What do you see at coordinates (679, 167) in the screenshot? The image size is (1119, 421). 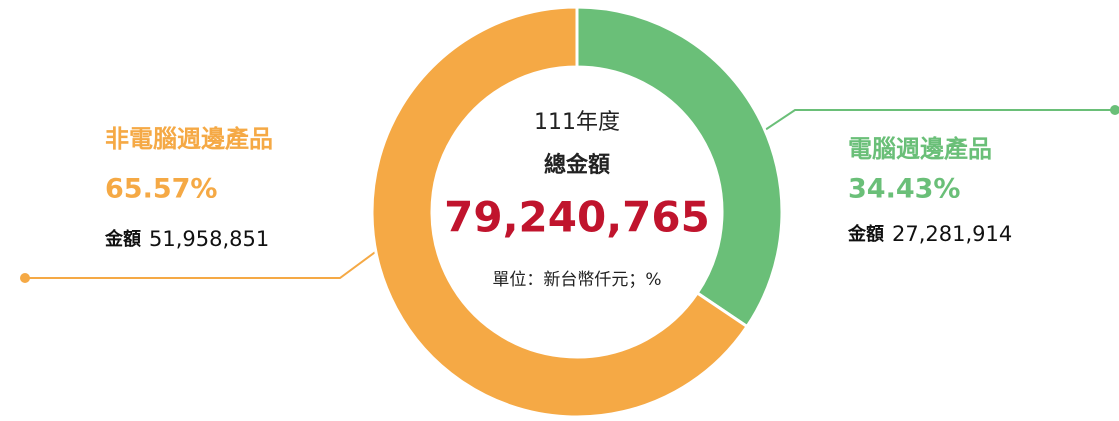 I see `slice` at bounding box center [679, 167].